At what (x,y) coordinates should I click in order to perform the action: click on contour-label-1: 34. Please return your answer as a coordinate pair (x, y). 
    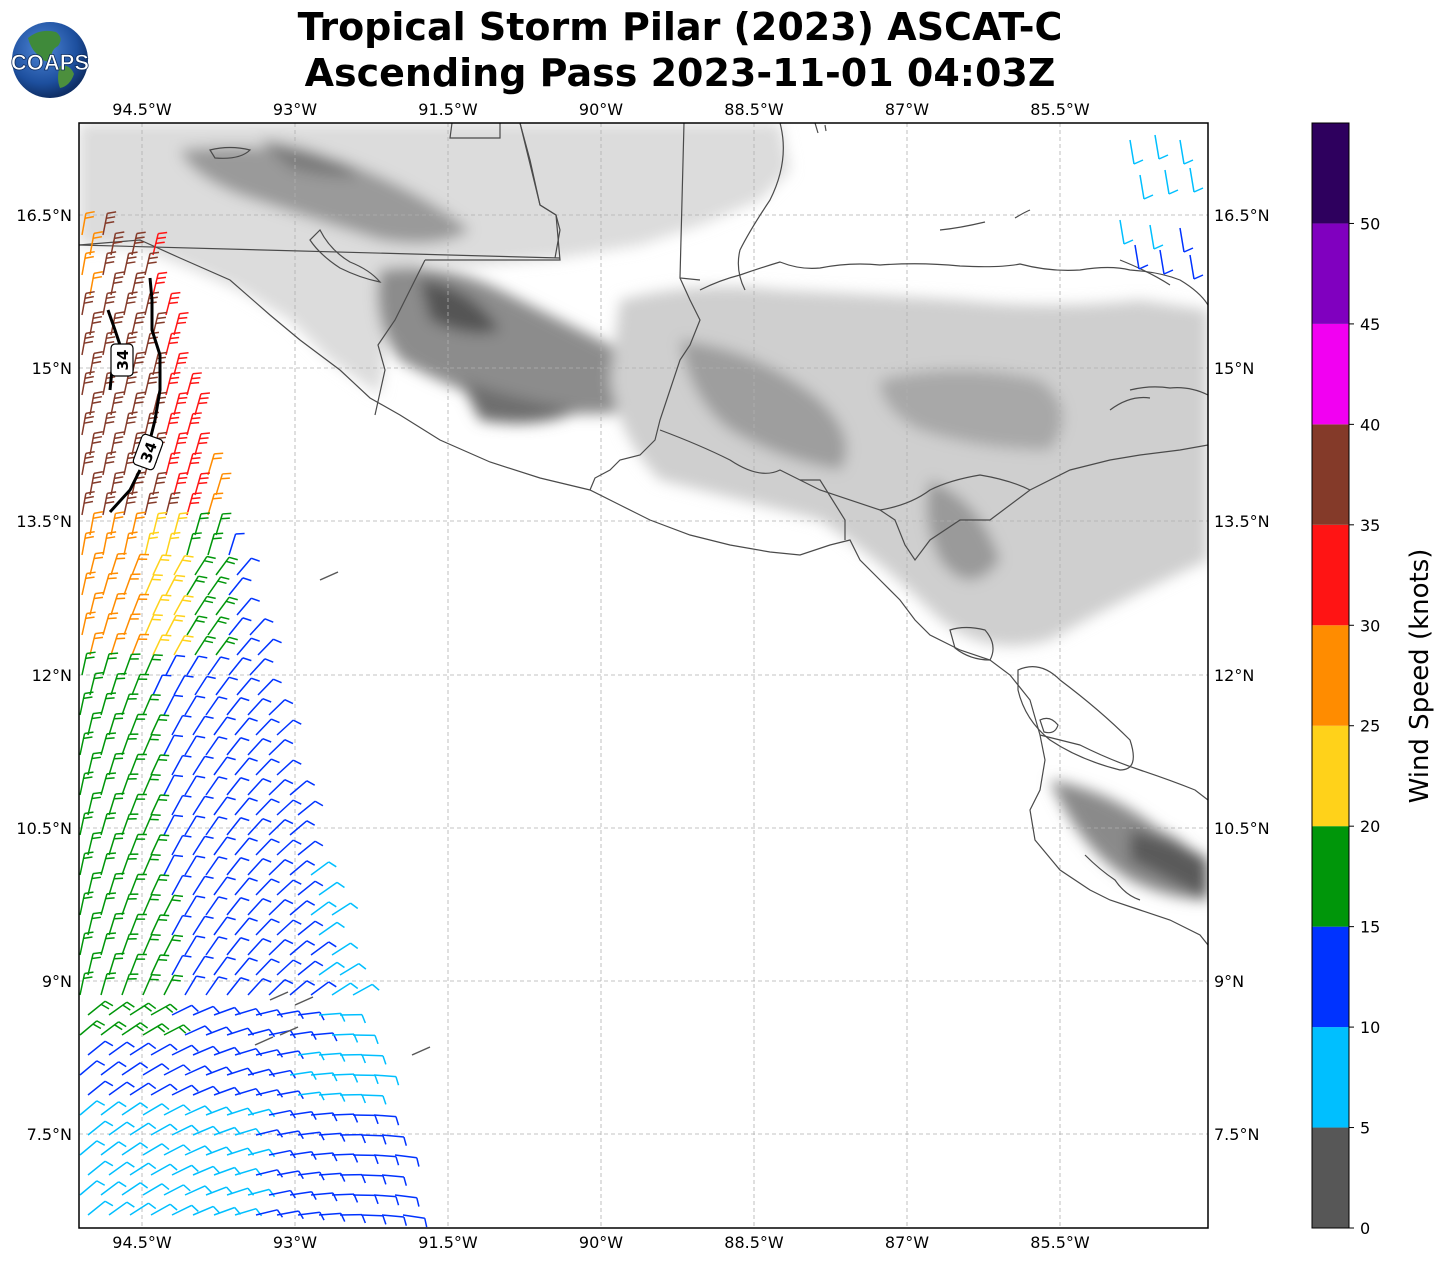
    Looking at the image, I should click on (122, 360).